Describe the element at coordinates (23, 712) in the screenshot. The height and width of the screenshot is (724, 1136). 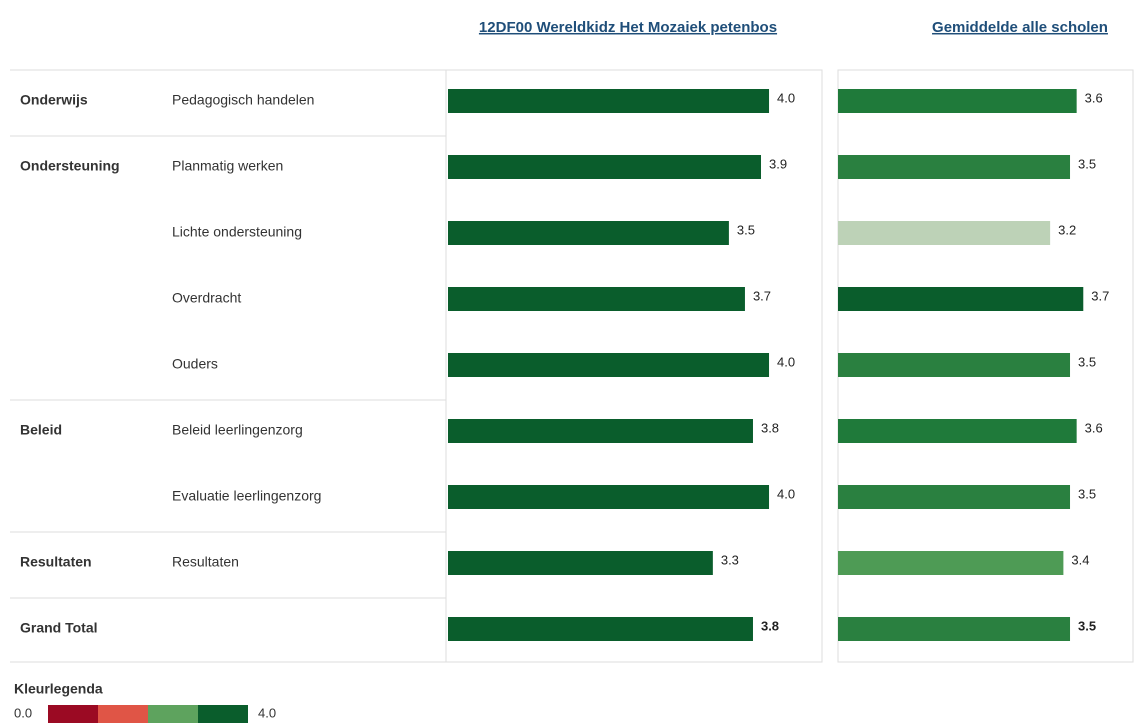
I see `legend-min: 0.0` at that location.